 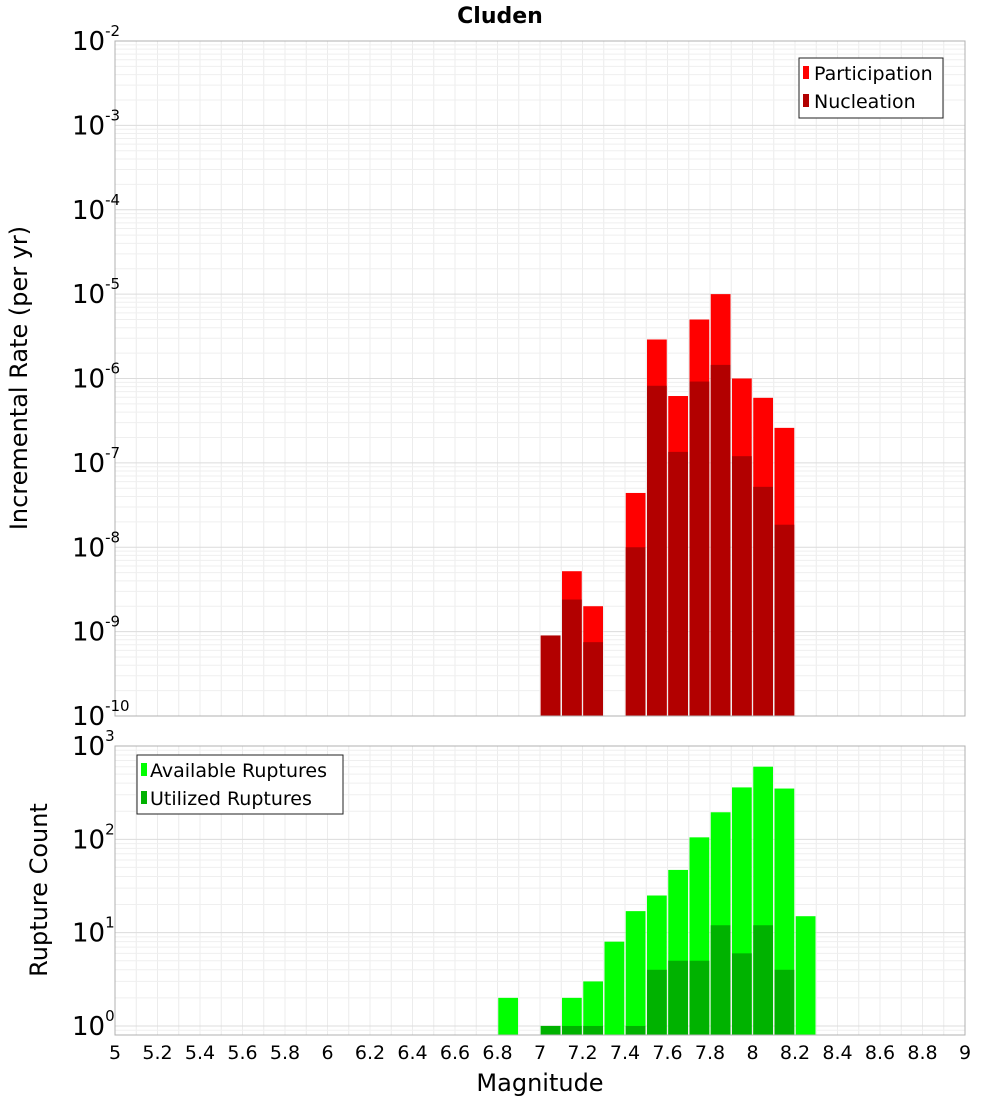 I want to click on rate-y-tick-label: 10⁻⁵, so click(x=96, y=292).